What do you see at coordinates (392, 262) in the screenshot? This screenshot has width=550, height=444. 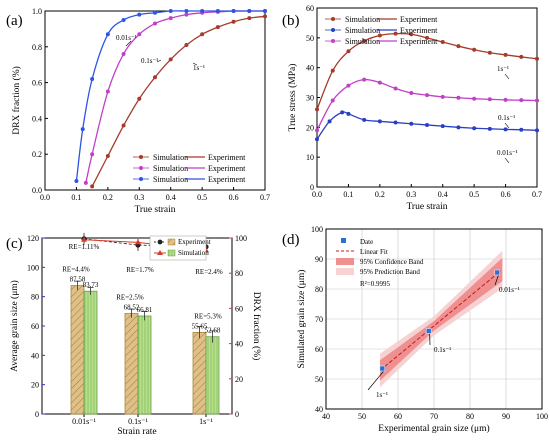 I see `panel-d-legend-conf-label: 95% Confidence Band` at bounding box center [392, 262].